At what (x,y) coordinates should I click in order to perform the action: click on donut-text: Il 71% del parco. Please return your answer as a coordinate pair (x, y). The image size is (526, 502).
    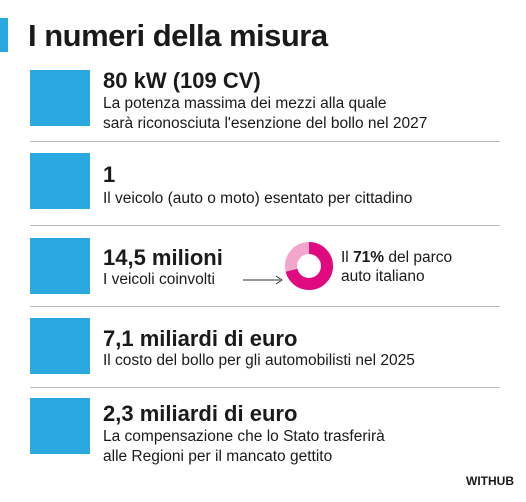
    Looking at the image, I should click on (396, 258).